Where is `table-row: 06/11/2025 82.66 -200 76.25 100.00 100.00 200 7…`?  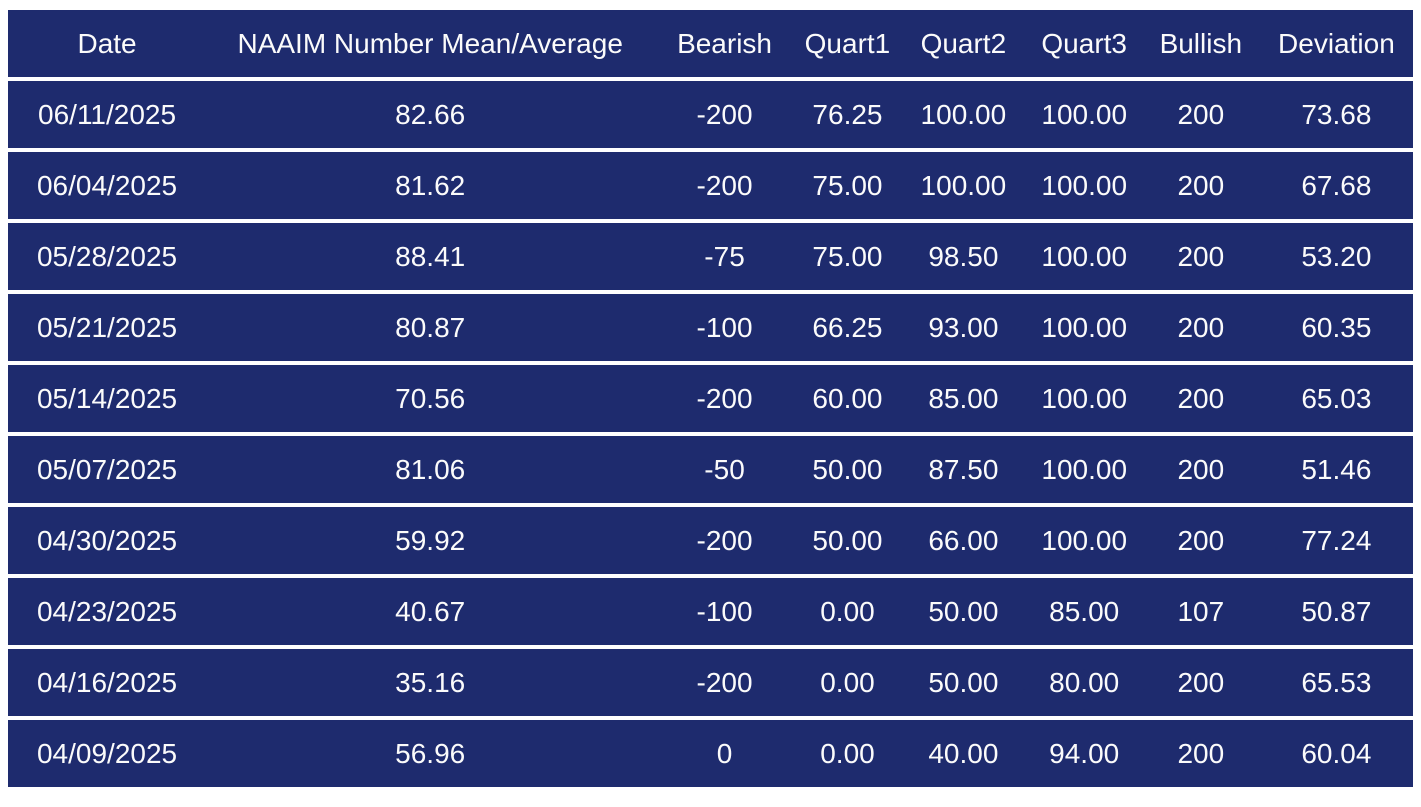 table-row: 06/11/2025 82.66 -200 76.25 100.00 100.00 200 7… is located at coordinates (710, 114).